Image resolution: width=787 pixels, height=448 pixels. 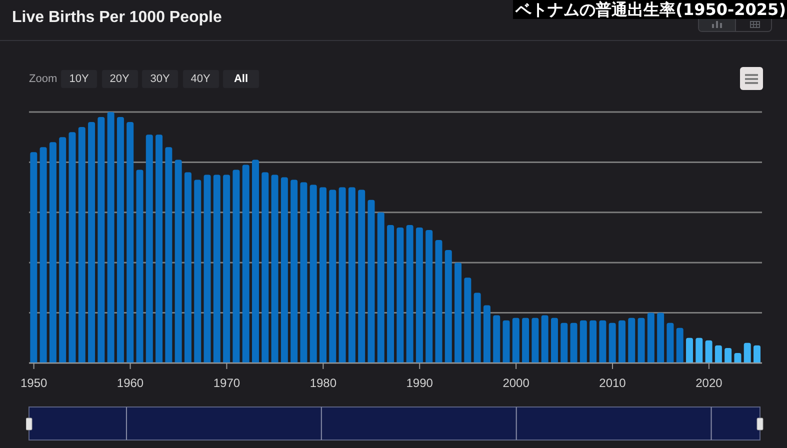 I want to click on text: Zoom, so click(x=43, y=79).